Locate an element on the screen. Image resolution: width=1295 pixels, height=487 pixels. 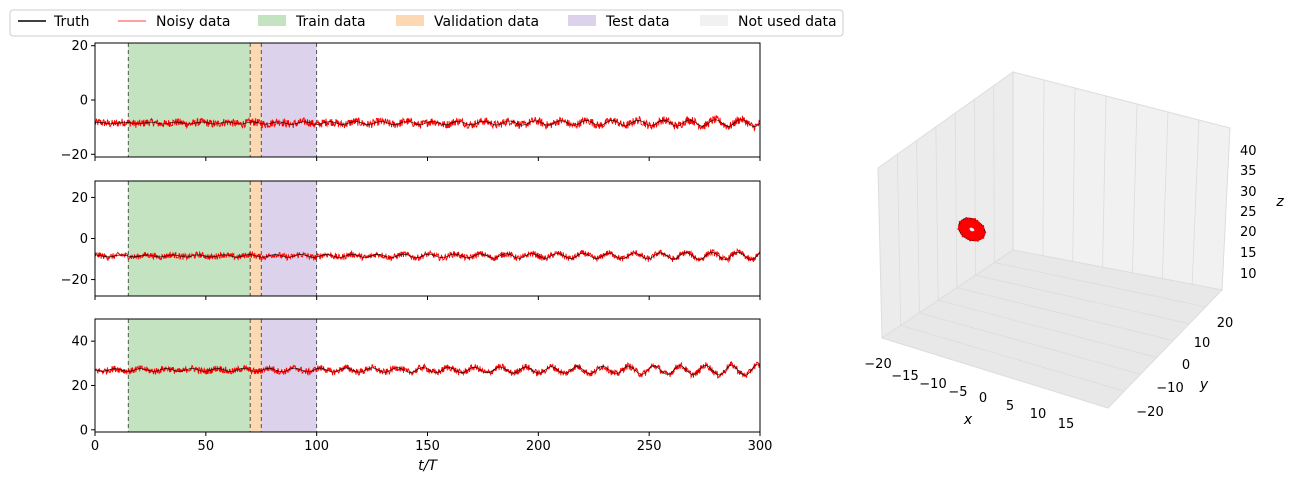
floor-pane is located at coordinates (1052, 329).